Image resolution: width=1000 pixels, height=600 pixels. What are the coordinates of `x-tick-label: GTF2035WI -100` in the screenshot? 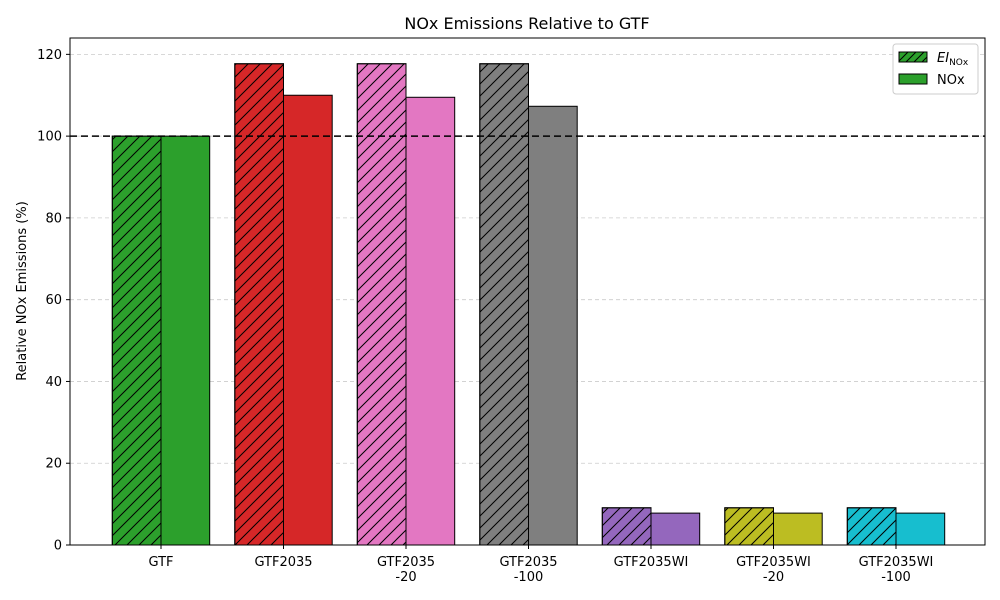 It's located at (896, 570).